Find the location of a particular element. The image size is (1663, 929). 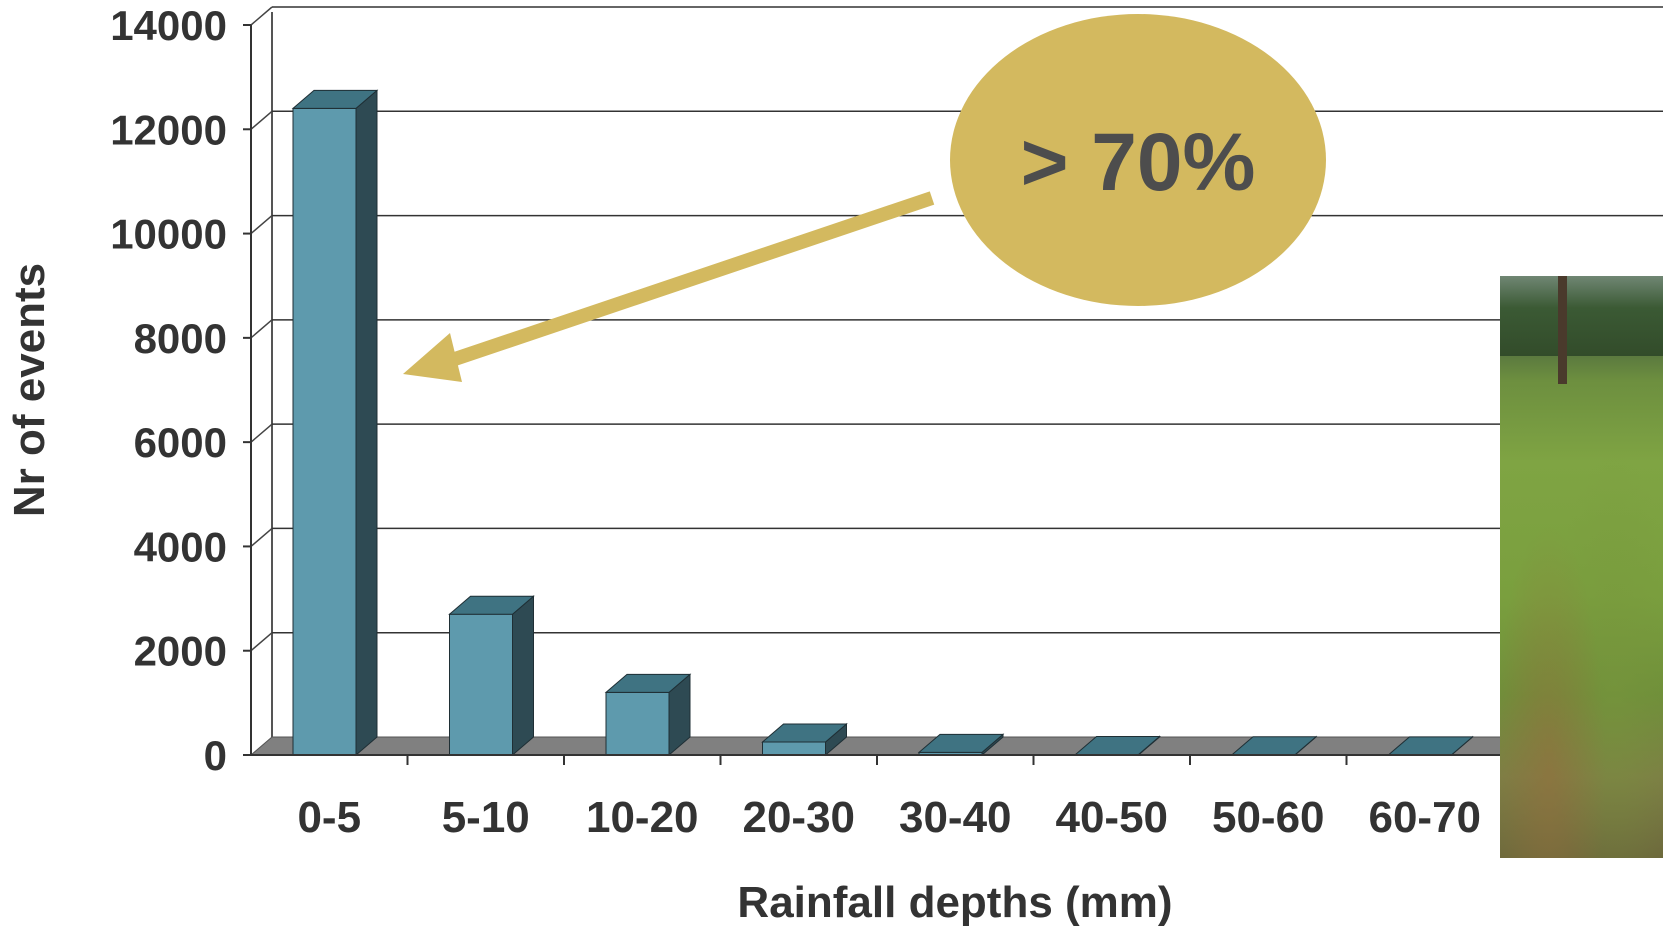

x-tick-label-30-40: 30-40 is located at coordinates (955, 817).